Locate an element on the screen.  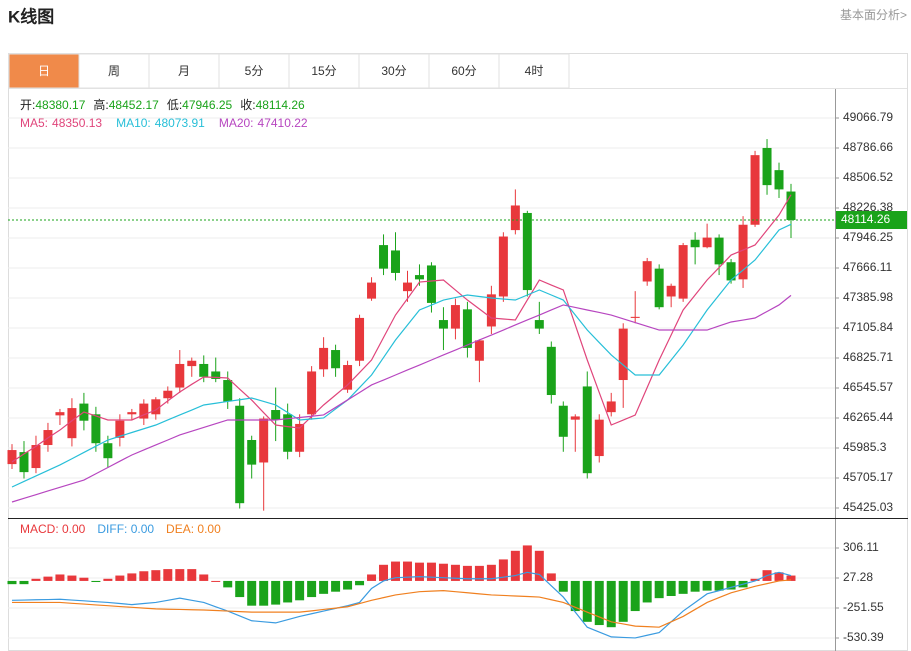
ma-legend: MA5: 48350.13 MA10: 48073.91 MA20: 47410.22 is located at coordinates (164, 123).